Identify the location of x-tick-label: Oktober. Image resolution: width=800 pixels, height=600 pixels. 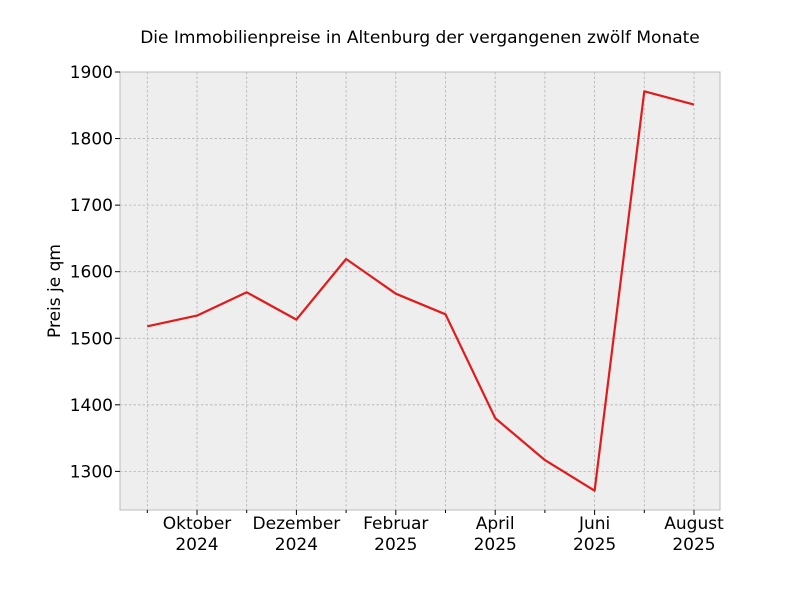
(197, 524).